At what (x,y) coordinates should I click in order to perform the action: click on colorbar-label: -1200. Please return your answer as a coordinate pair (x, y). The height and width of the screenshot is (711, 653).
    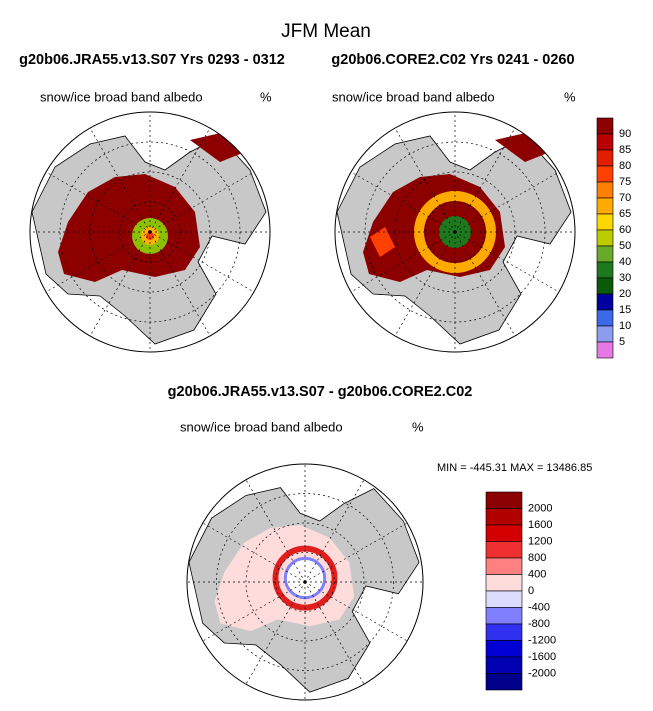
    Looking at the image, I should click on (542, 640).